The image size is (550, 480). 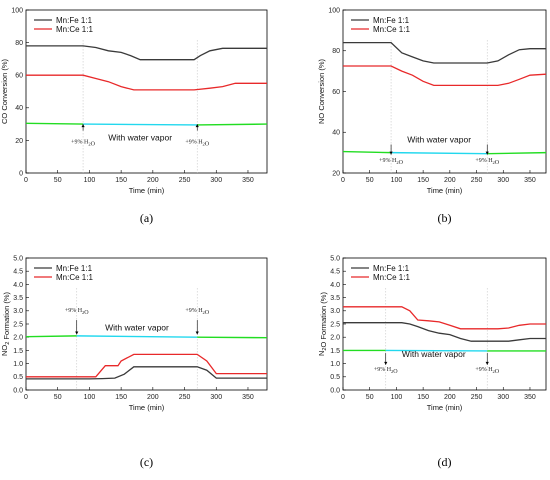 I want to click on panel-label: (c), so click(x=146, y=462).